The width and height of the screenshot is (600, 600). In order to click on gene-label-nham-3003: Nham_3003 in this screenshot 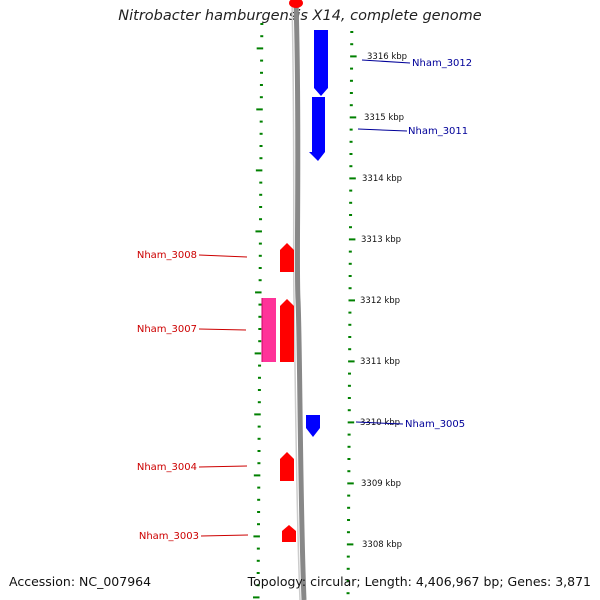, I will do `click(169, 536)`.